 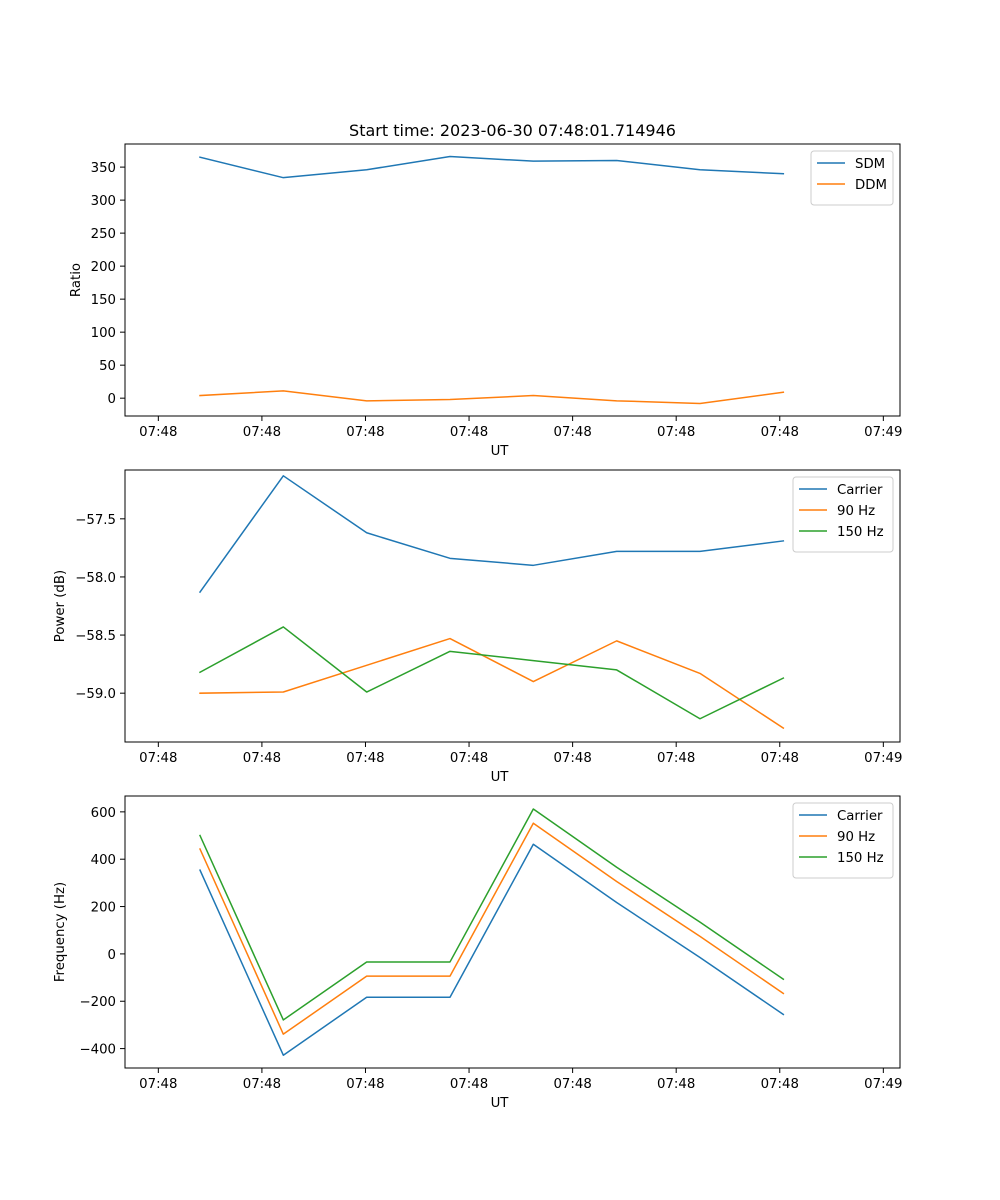 I want to click on y-axis-label: Ratio, so click(x=76, y=280).